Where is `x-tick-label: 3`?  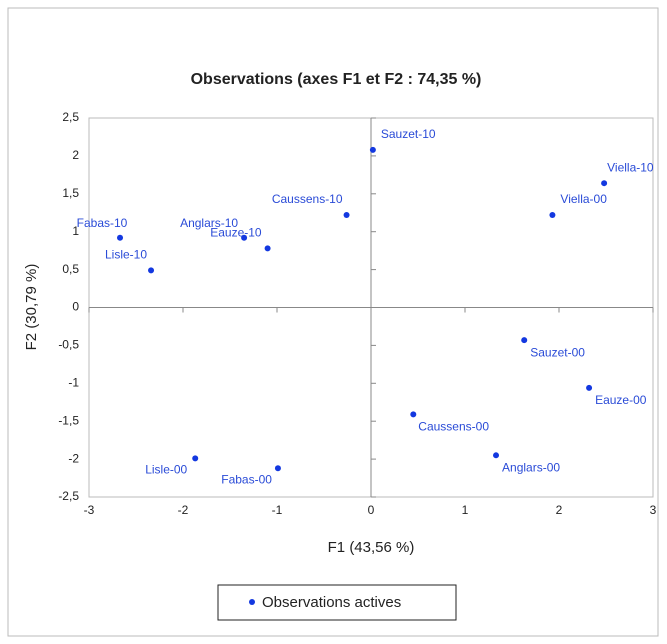 x-tick-label: 3 is located at coordinates (653, 510).